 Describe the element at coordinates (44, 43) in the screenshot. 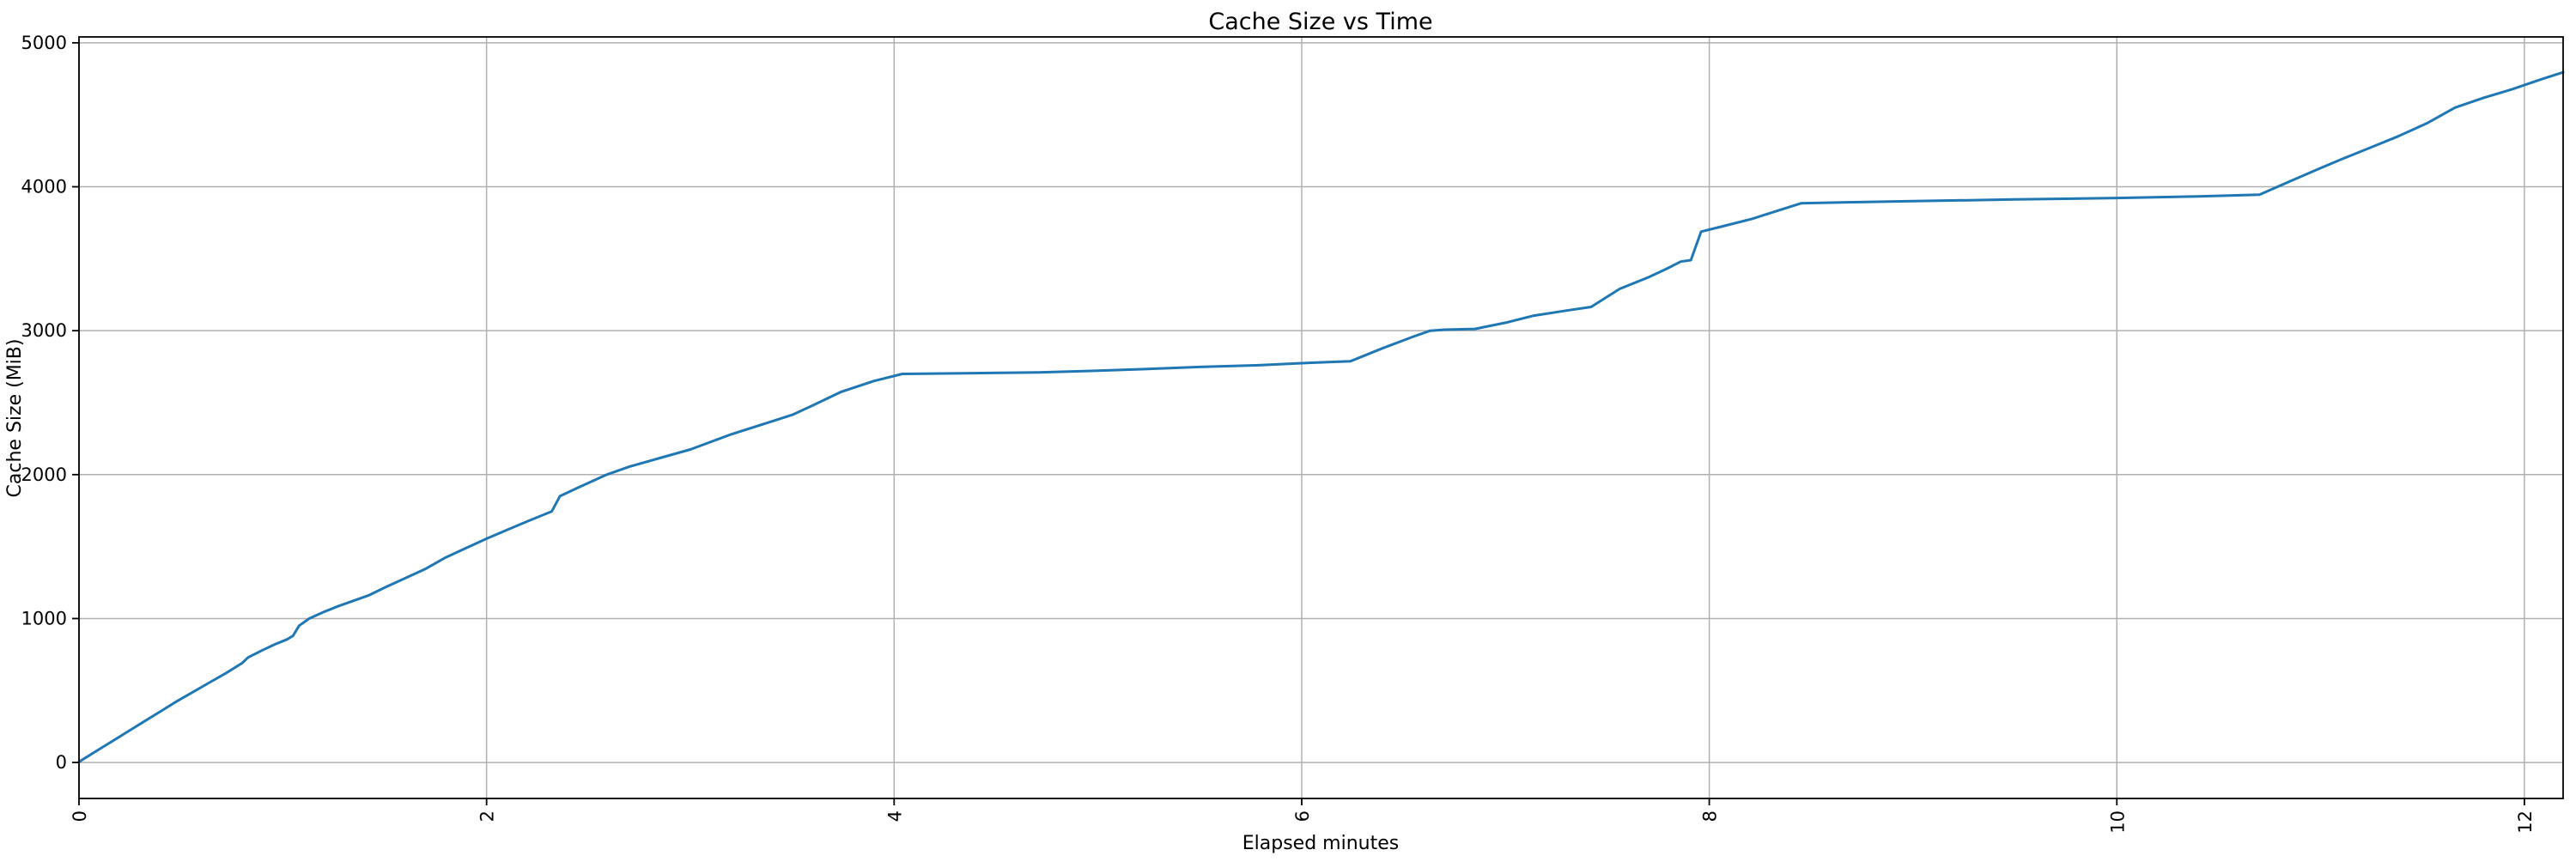

I see `y-tick-label-5000: 5000` at that location.